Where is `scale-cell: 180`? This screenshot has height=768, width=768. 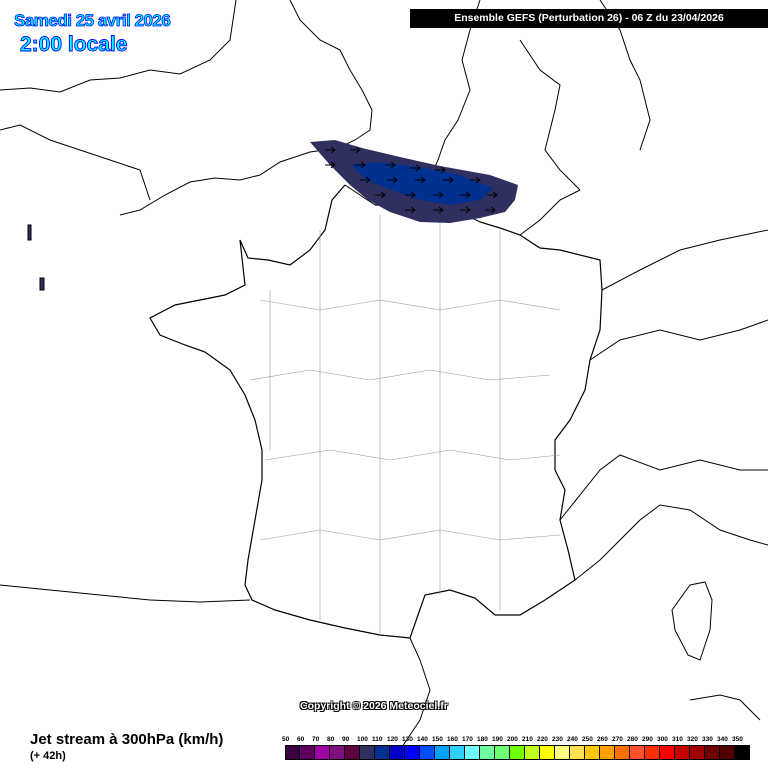 scale-cell: 180 is located at coordinates (486, 748).